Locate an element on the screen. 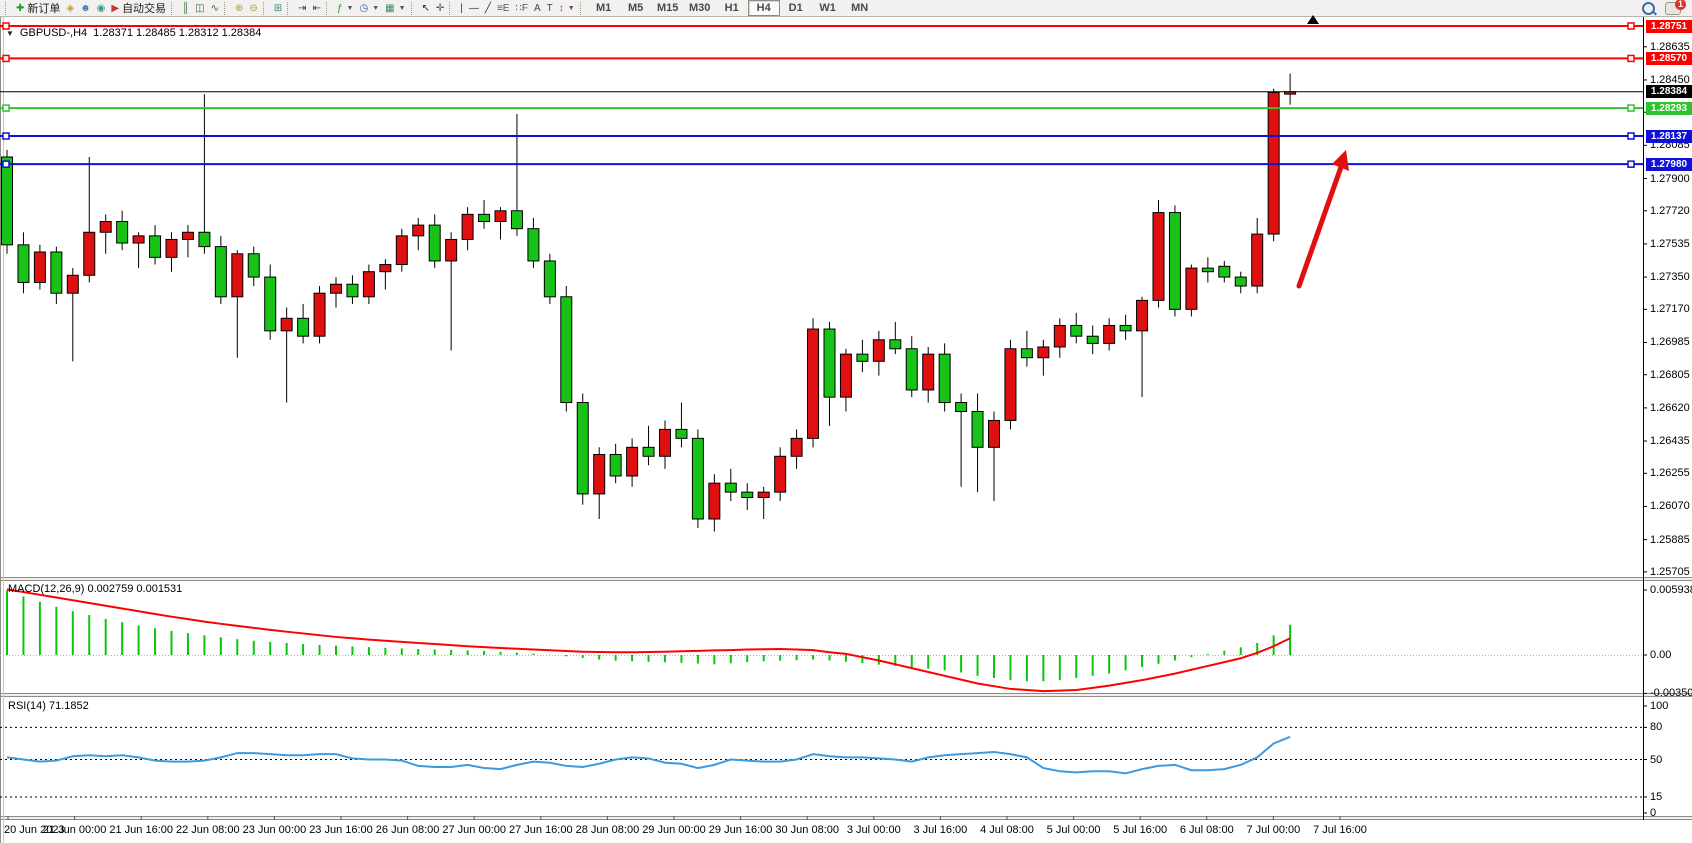 The width and height of the screenshot is (1692, 843). text-button: A is located at coordinates (537, 8).